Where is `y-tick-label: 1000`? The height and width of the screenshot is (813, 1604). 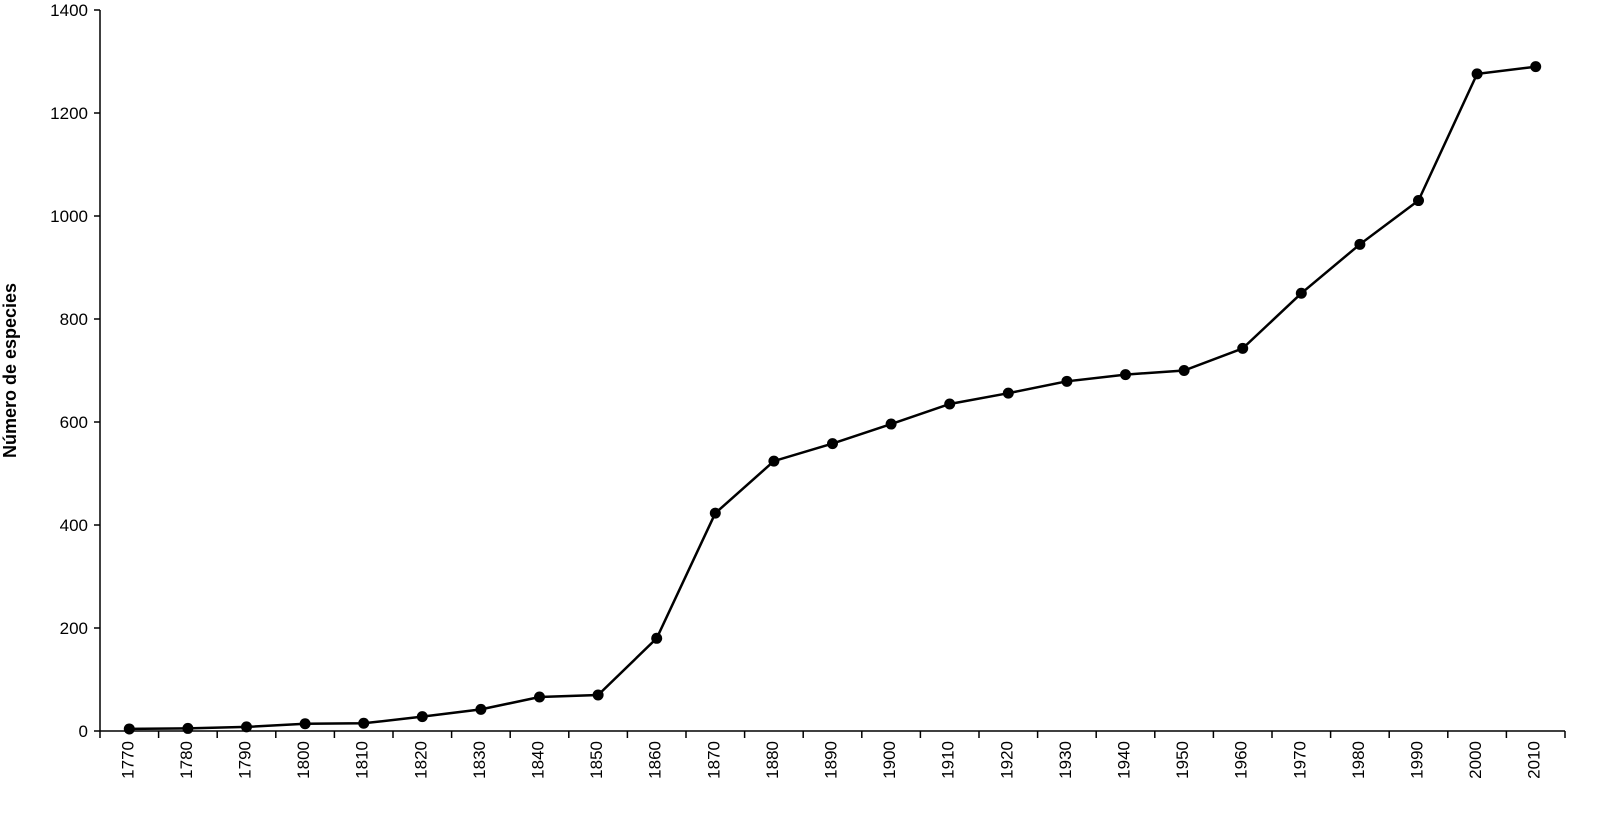
y-tick-label: 1000 is located at coordinates (69, 216).